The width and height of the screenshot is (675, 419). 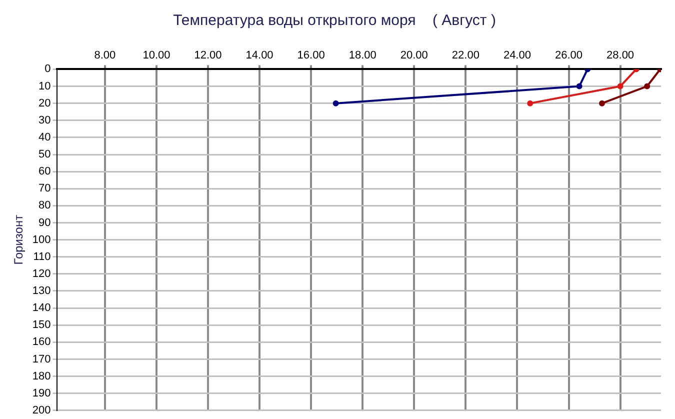 I want to click on x-tick-label: 22.00, so click(x=466, y=56).